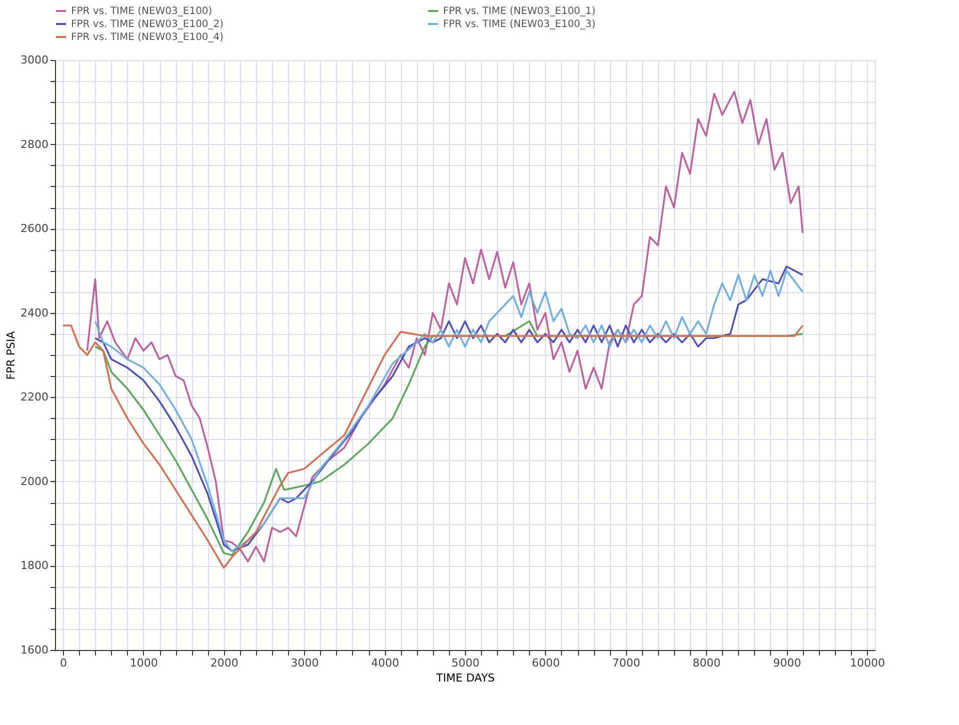 This screenshot has width=959, height=725. Describe the element at coordinates (34, 144) in the screenshot. I see `y-tick-label: 2800` at that location.